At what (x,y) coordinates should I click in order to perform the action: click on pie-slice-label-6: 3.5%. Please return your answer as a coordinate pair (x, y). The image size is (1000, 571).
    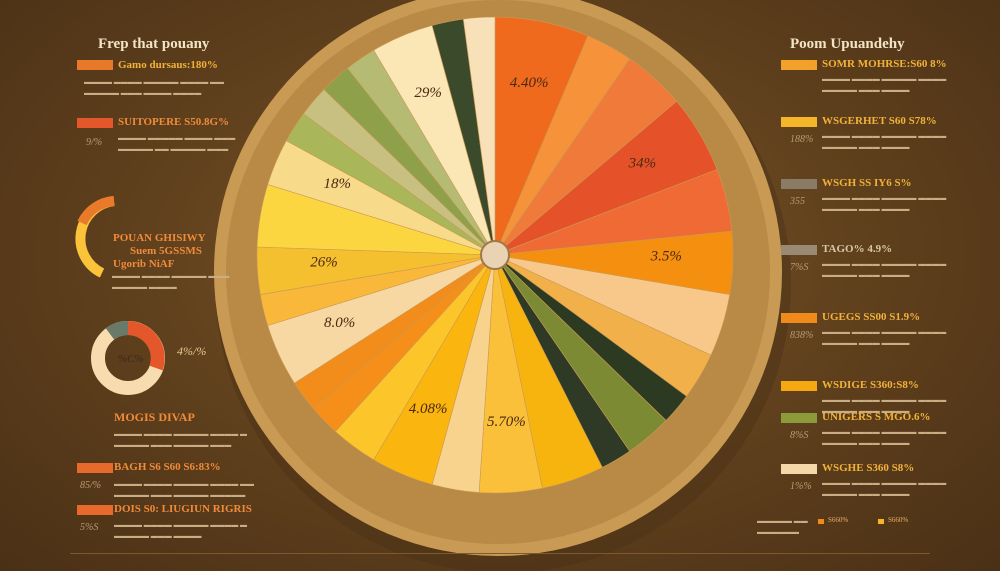
    Looking at the image, I should click on (666, 257).